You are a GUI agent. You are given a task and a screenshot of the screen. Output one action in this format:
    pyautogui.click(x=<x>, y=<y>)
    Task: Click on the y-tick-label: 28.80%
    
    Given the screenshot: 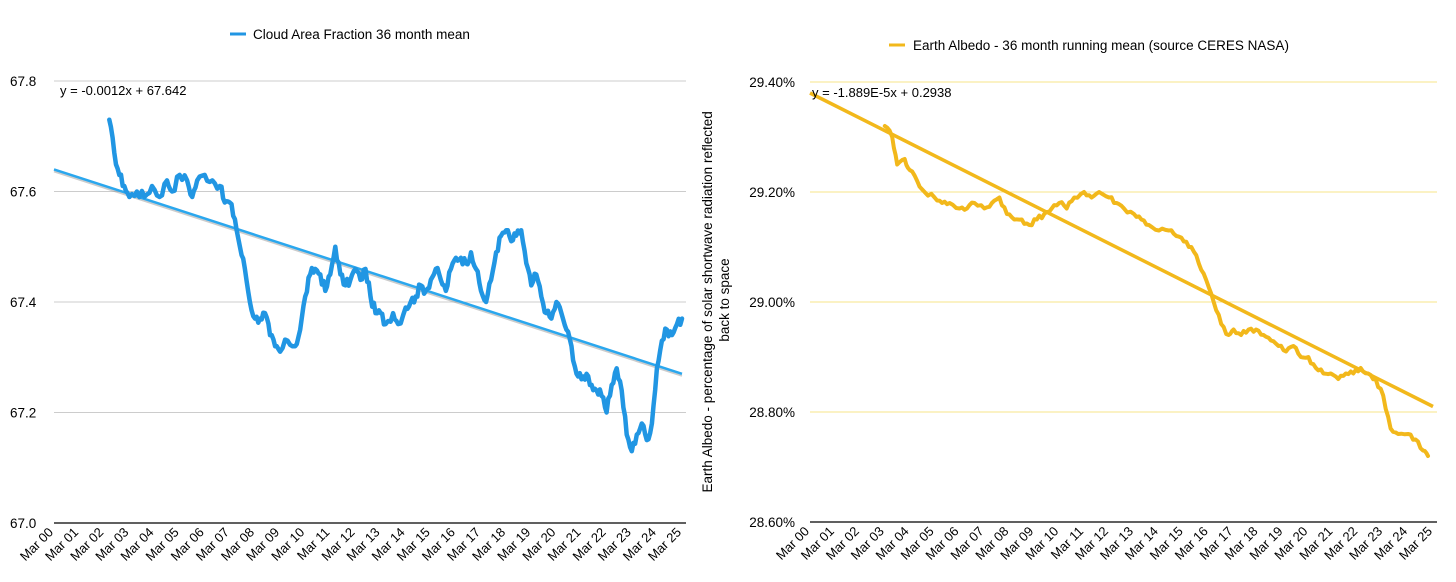 What is the action you would take?
    pyautogui.click(x=772, y=412)
    